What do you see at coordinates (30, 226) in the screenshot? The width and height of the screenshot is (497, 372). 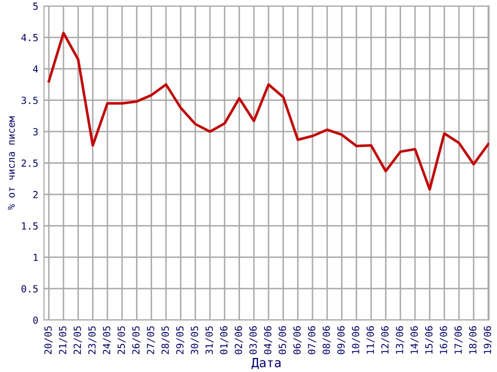 I see `y-tick-label: 1.5` at bounding box center [30, 226].